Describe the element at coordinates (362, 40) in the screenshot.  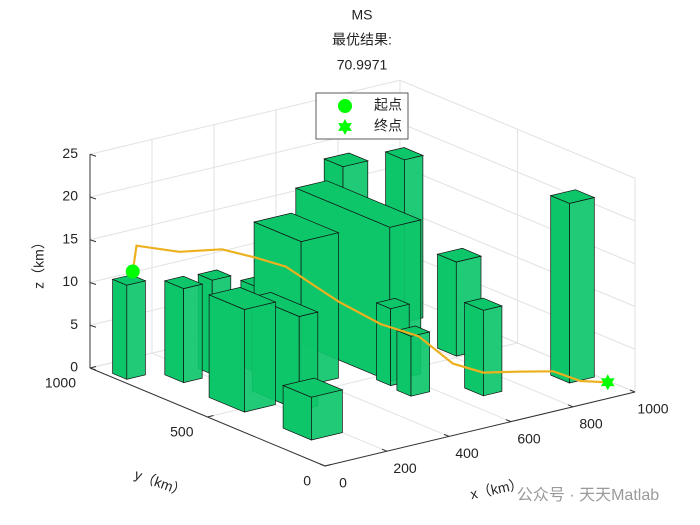
I see `chart-title: 最优结果:` at that location.